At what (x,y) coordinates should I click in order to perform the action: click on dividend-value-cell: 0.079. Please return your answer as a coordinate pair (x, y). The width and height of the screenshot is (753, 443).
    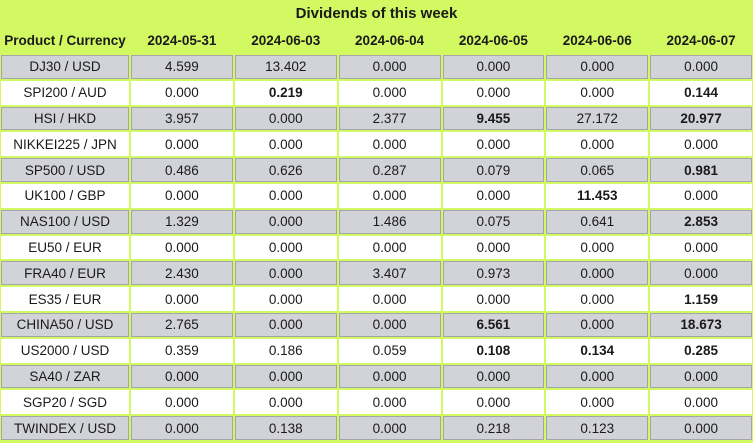
    Looking at the image, I should click on (493, 170).